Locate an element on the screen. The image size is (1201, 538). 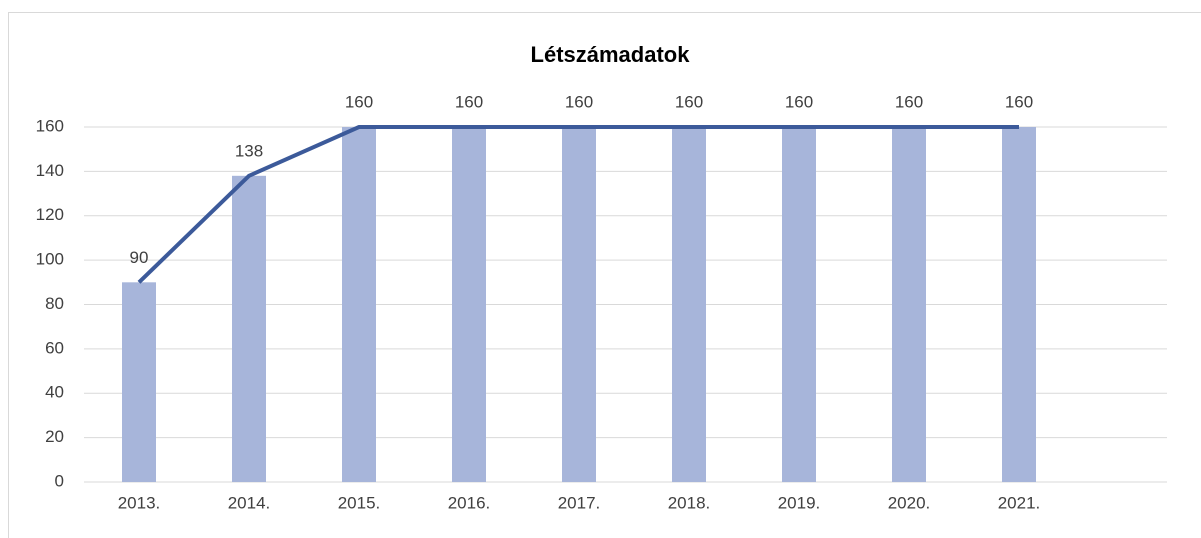
y-tick-label: 40 is located at coordinates (54, 392).